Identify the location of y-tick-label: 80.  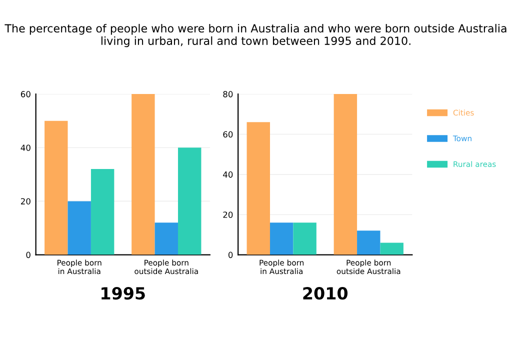
(228, 94).